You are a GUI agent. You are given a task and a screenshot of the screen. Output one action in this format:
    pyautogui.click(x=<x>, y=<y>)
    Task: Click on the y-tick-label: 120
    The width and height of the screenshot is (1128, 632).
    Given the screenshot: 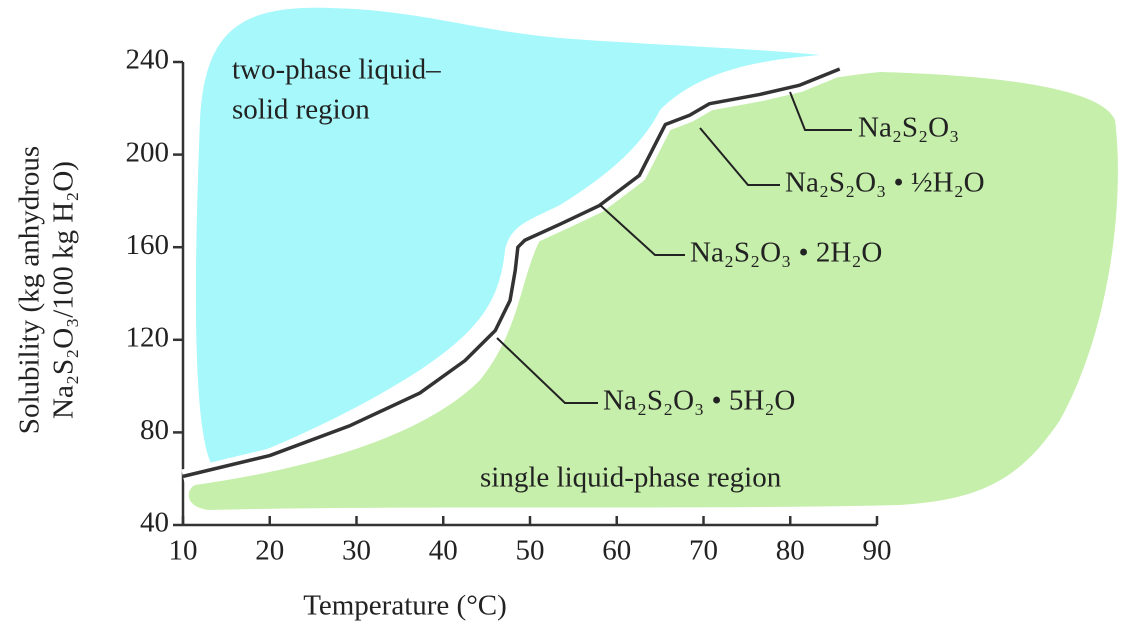 What is the action you would take?
    pyautogui.click(x=148, y=337)
    